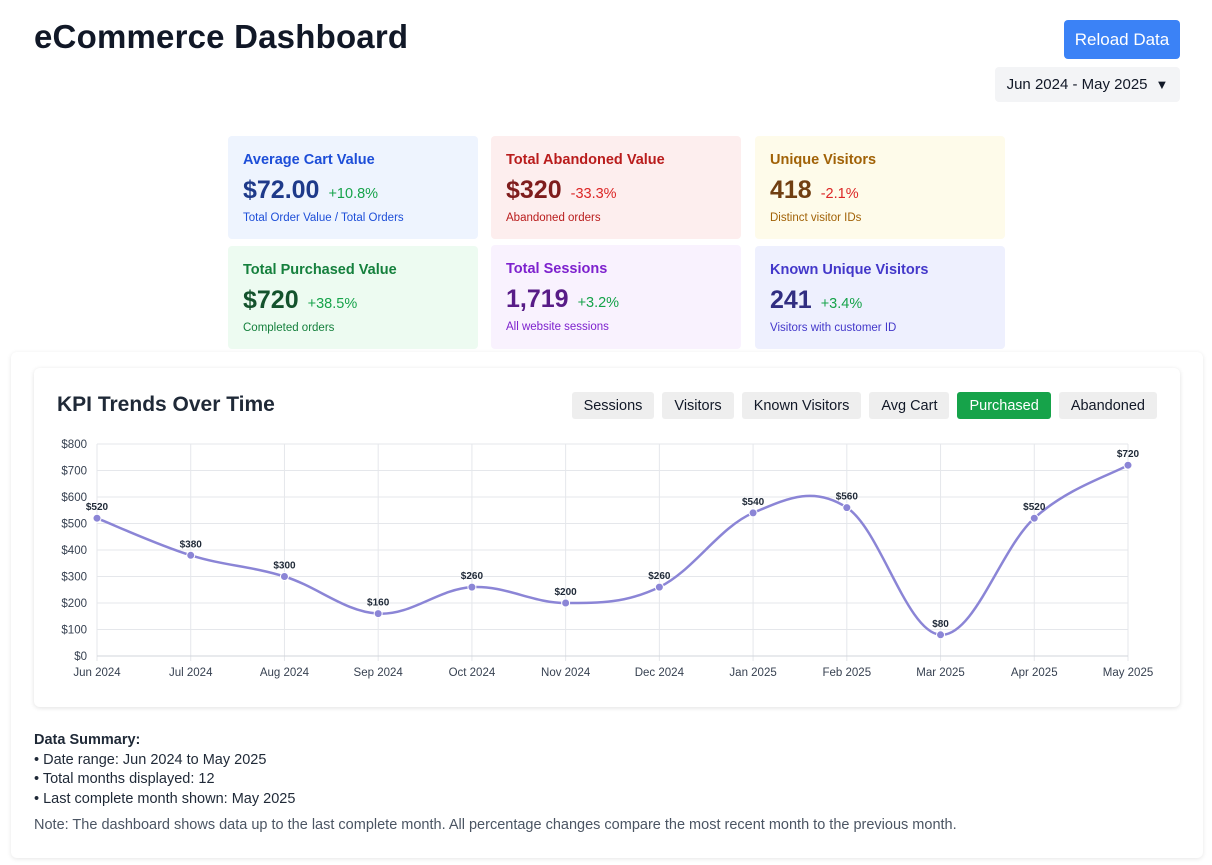  What do you see at coordinates (557, 269) in the screenshot?
I see `kpi-label: Total Sessions` at bounding box center [557, 269].